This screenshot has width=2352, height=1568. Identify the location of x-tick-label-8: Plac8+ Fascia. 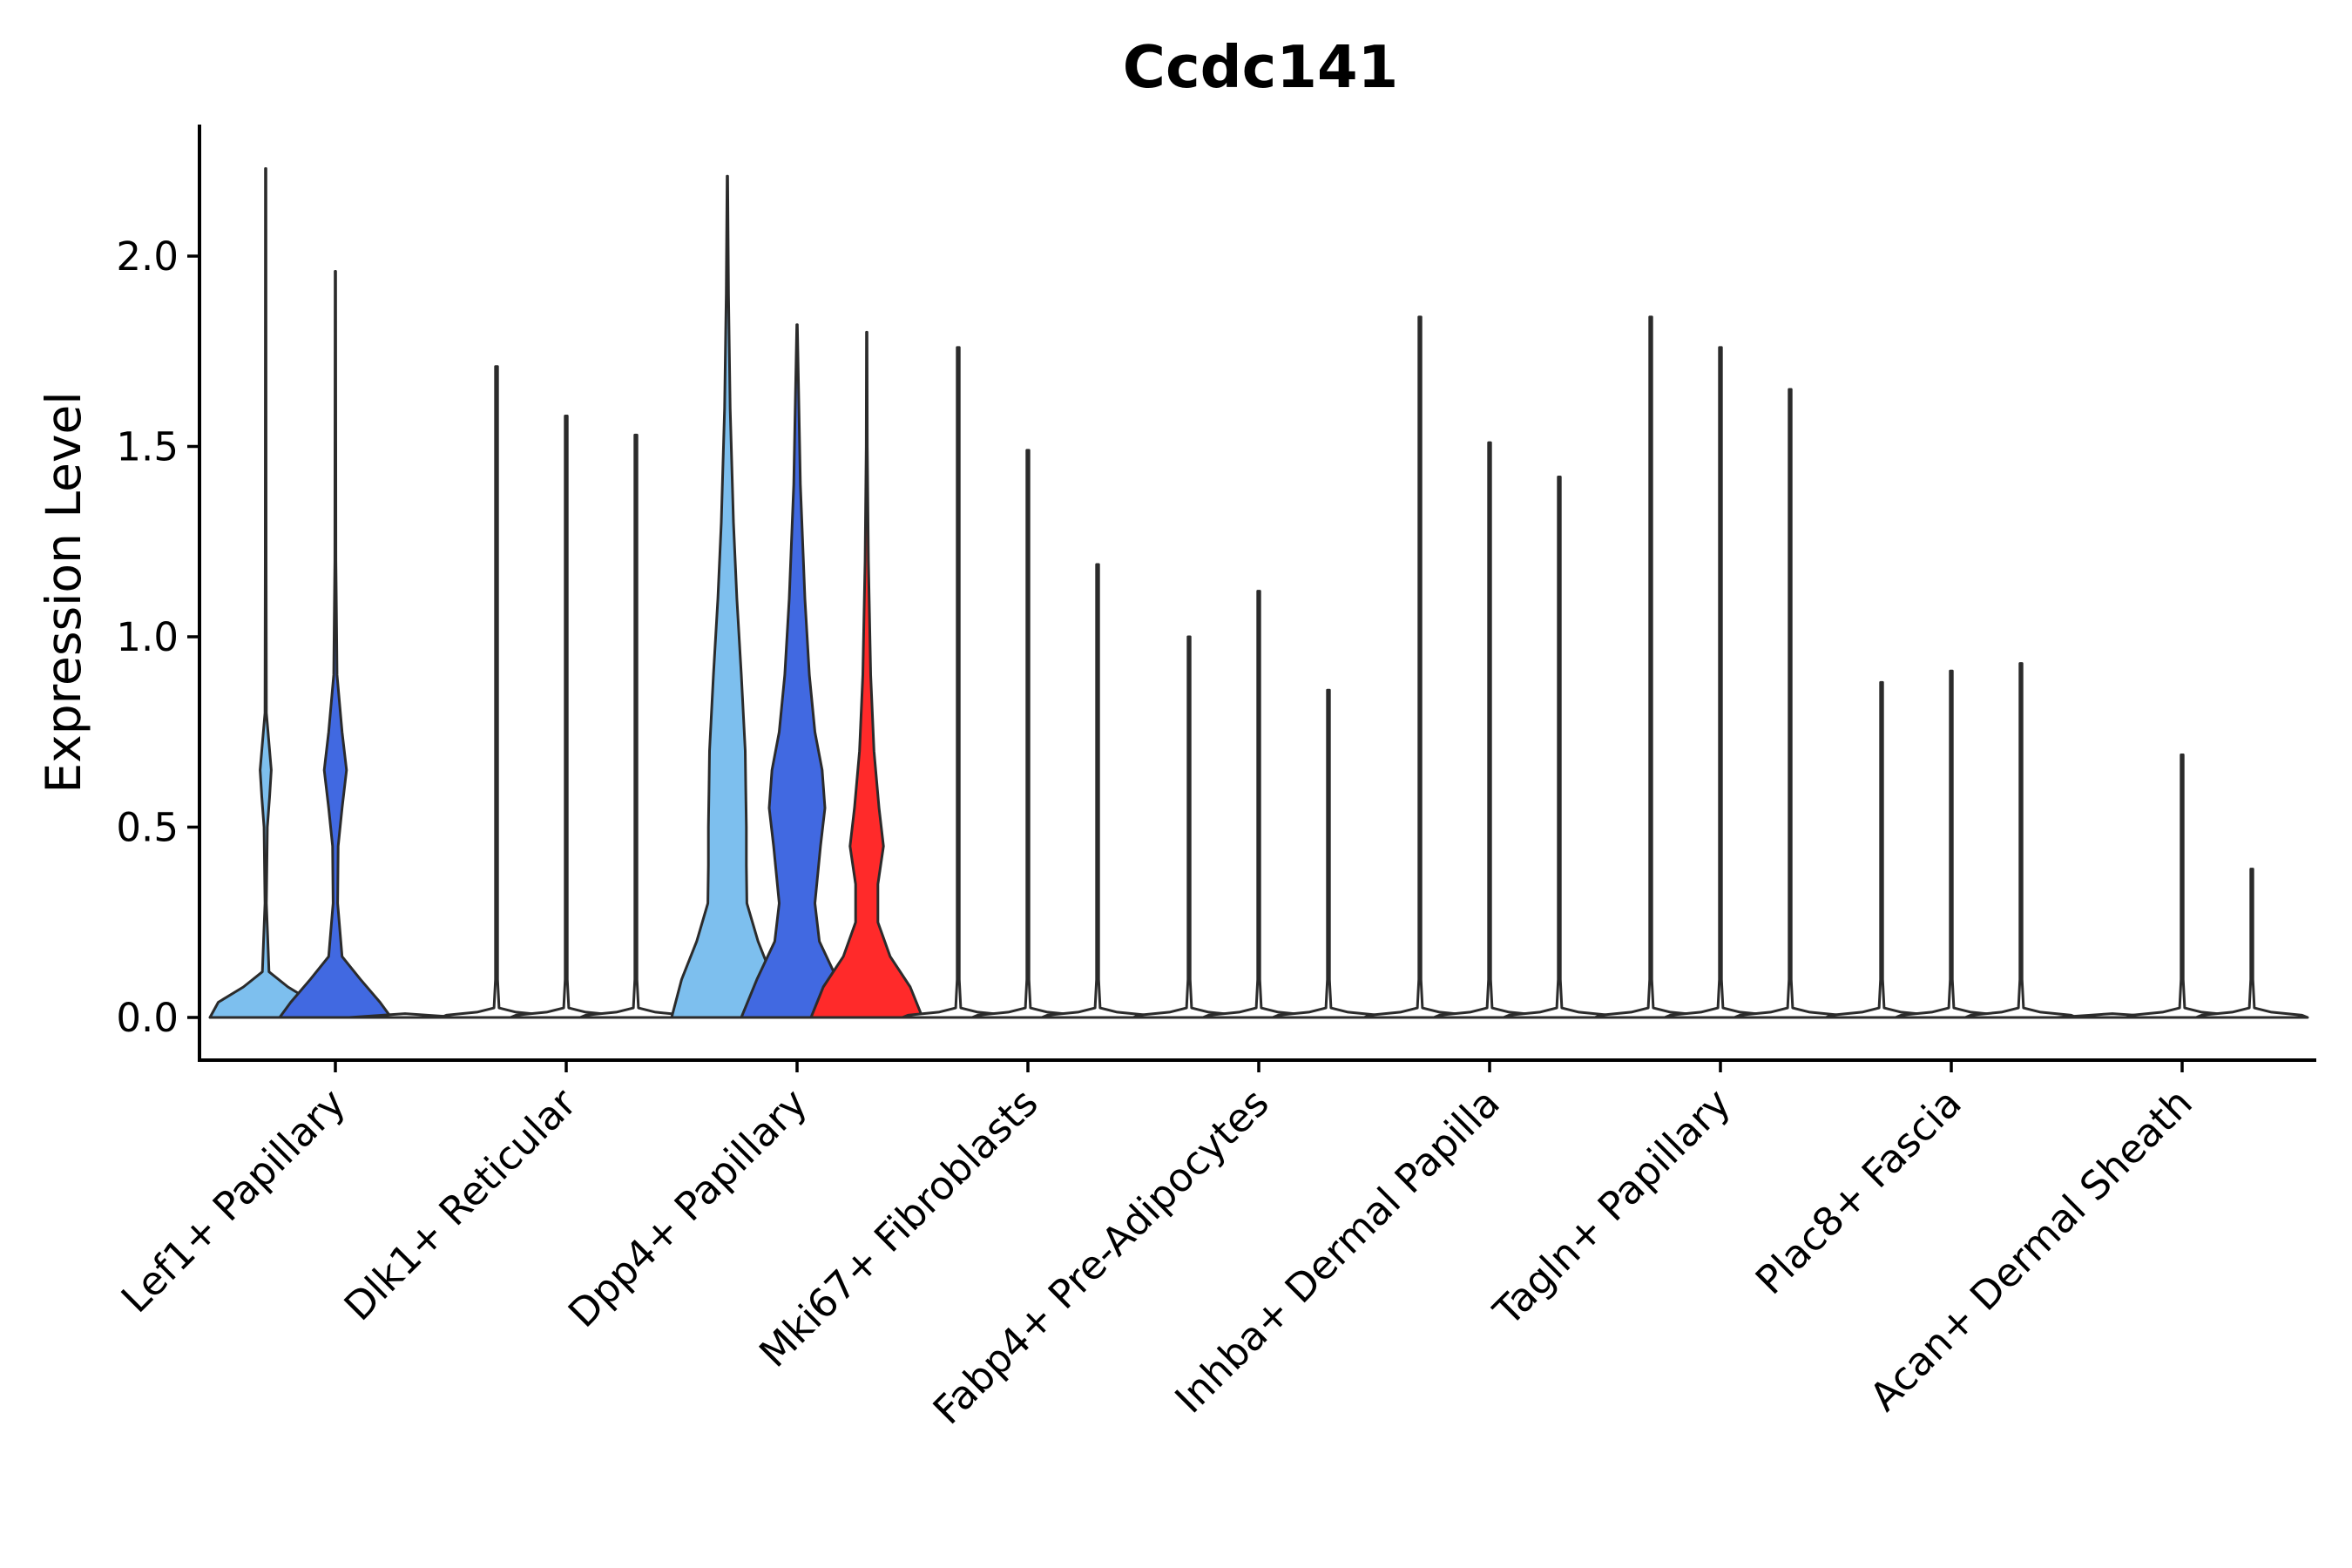
(1859, 1191).